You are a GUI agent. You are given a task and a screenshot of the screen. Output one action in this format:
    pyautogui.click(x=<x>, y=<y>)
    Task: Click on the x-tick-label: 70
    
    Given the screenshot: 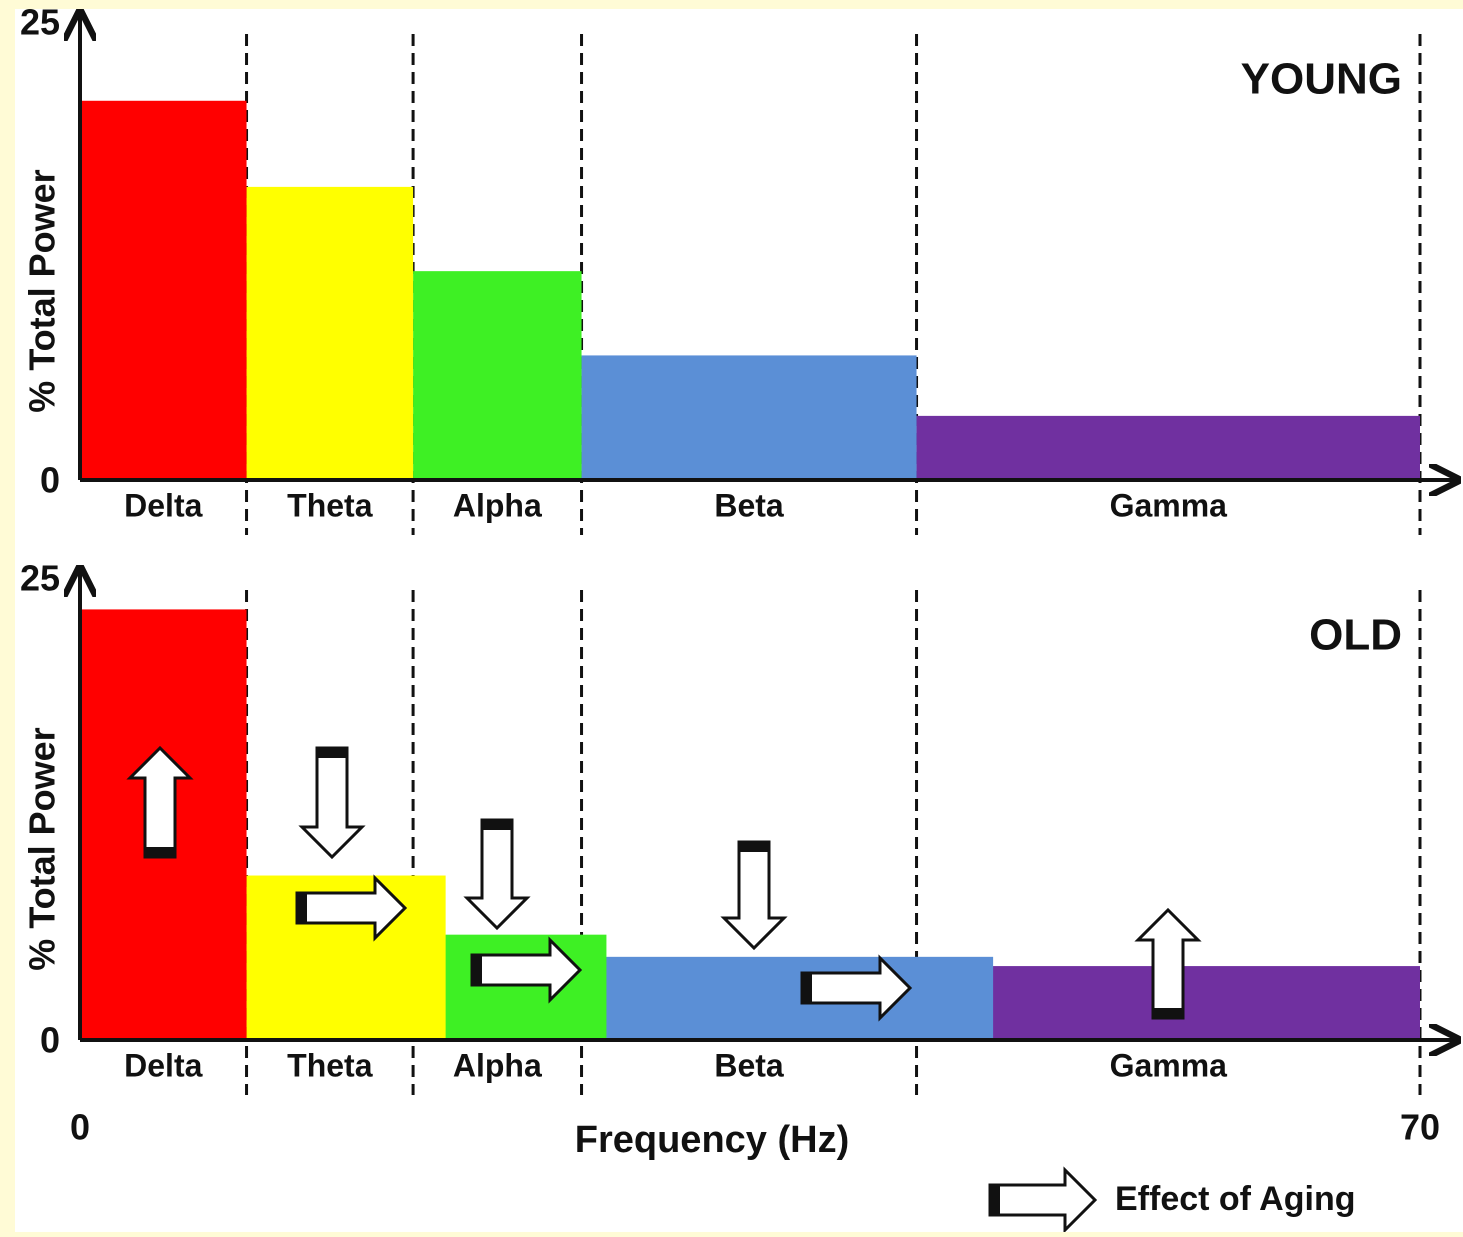 What is the action you would take?
    pyautogui.click(x=1420, y=1127)
    